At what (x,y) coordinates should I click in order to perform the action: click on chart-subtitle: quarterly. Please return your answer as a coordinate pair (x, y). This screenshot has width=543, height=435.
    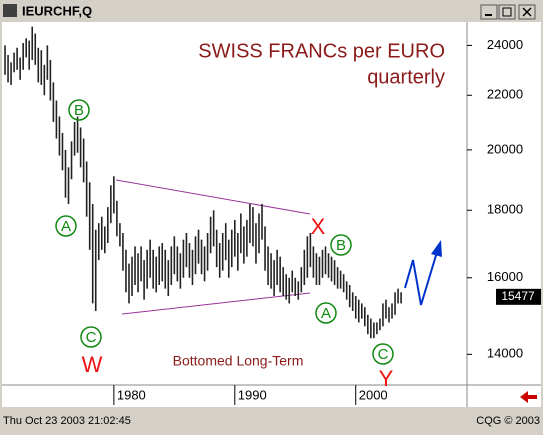
    Looking at the image, I should click on (406, 77).